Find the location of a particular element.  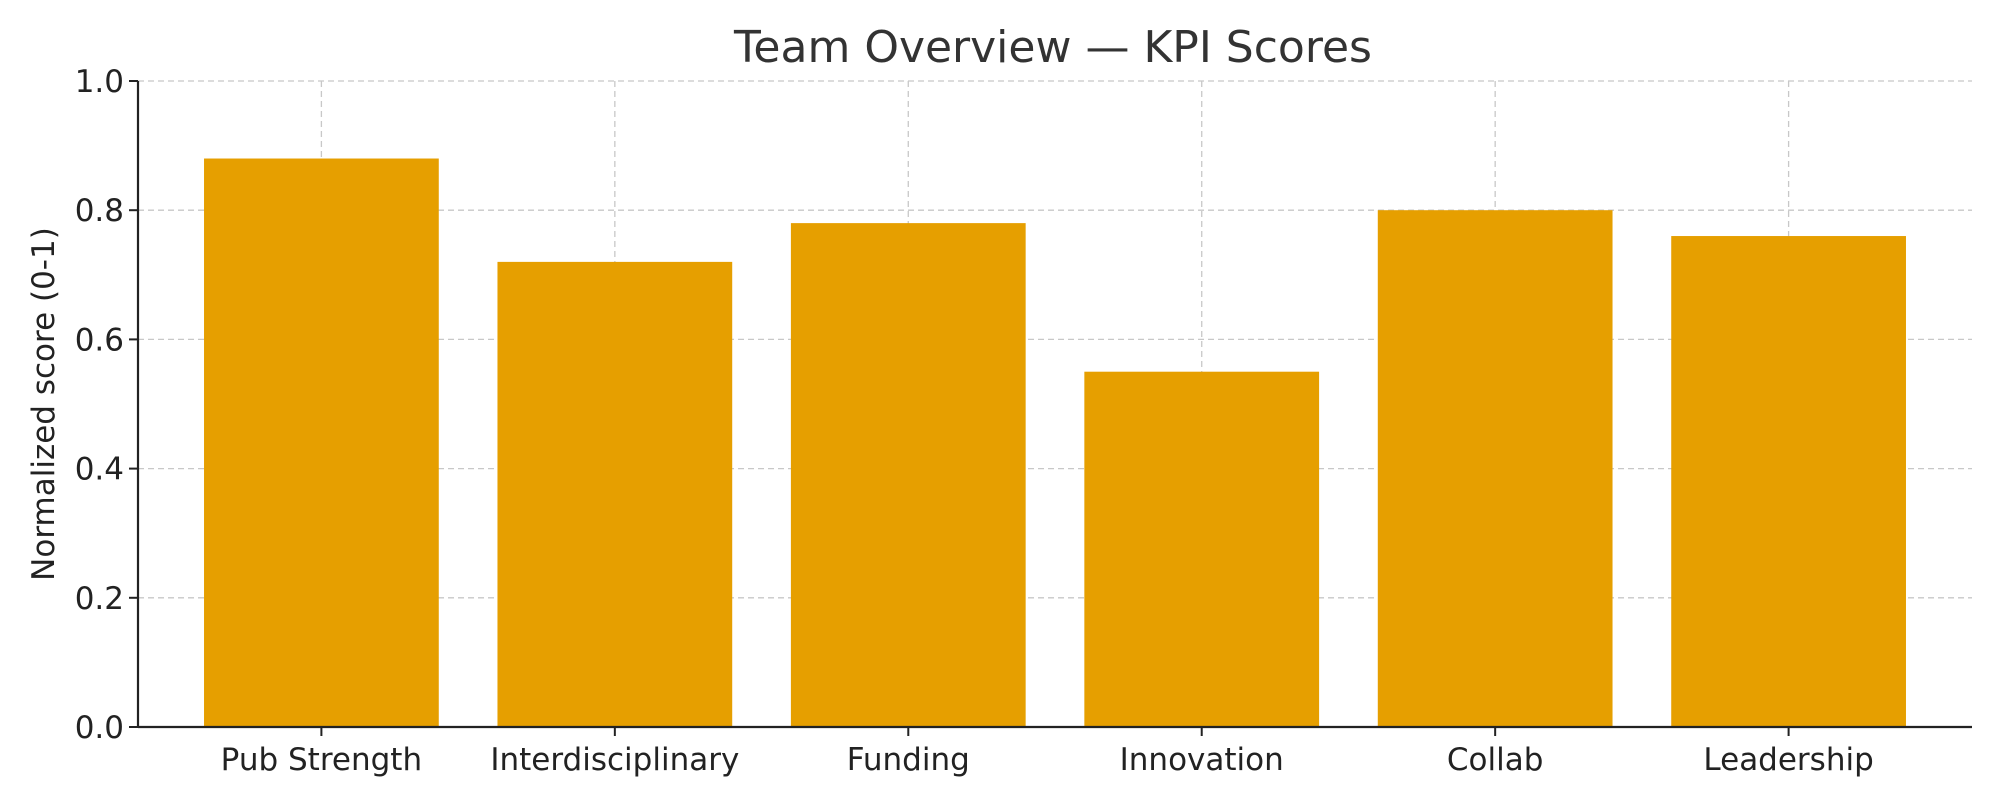

x-tick-label: Interdisciplinary is located at coordinates (614, 760).